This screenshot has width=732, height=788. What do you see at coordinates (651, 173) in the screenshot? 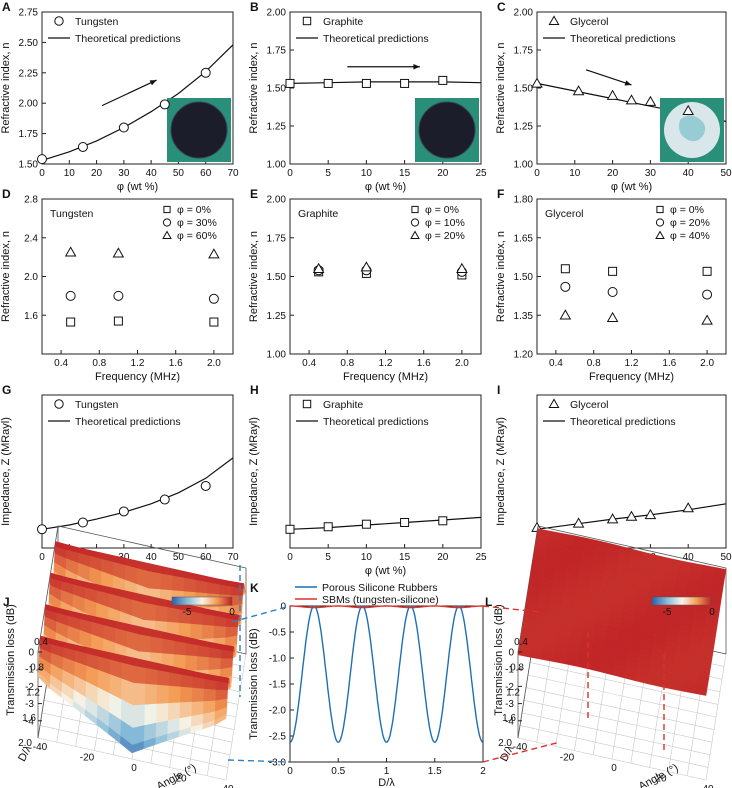
I see `x-tick-label: 30` at bounding box center [651, 173].